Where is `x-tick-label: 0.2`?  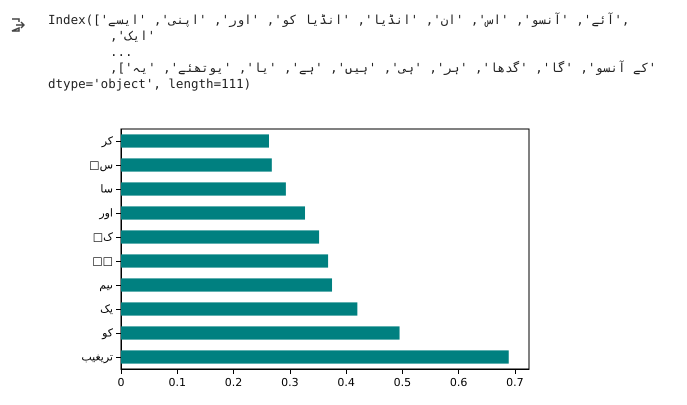
x-tick-label: 0.2 is located at coordinates (233, 382).